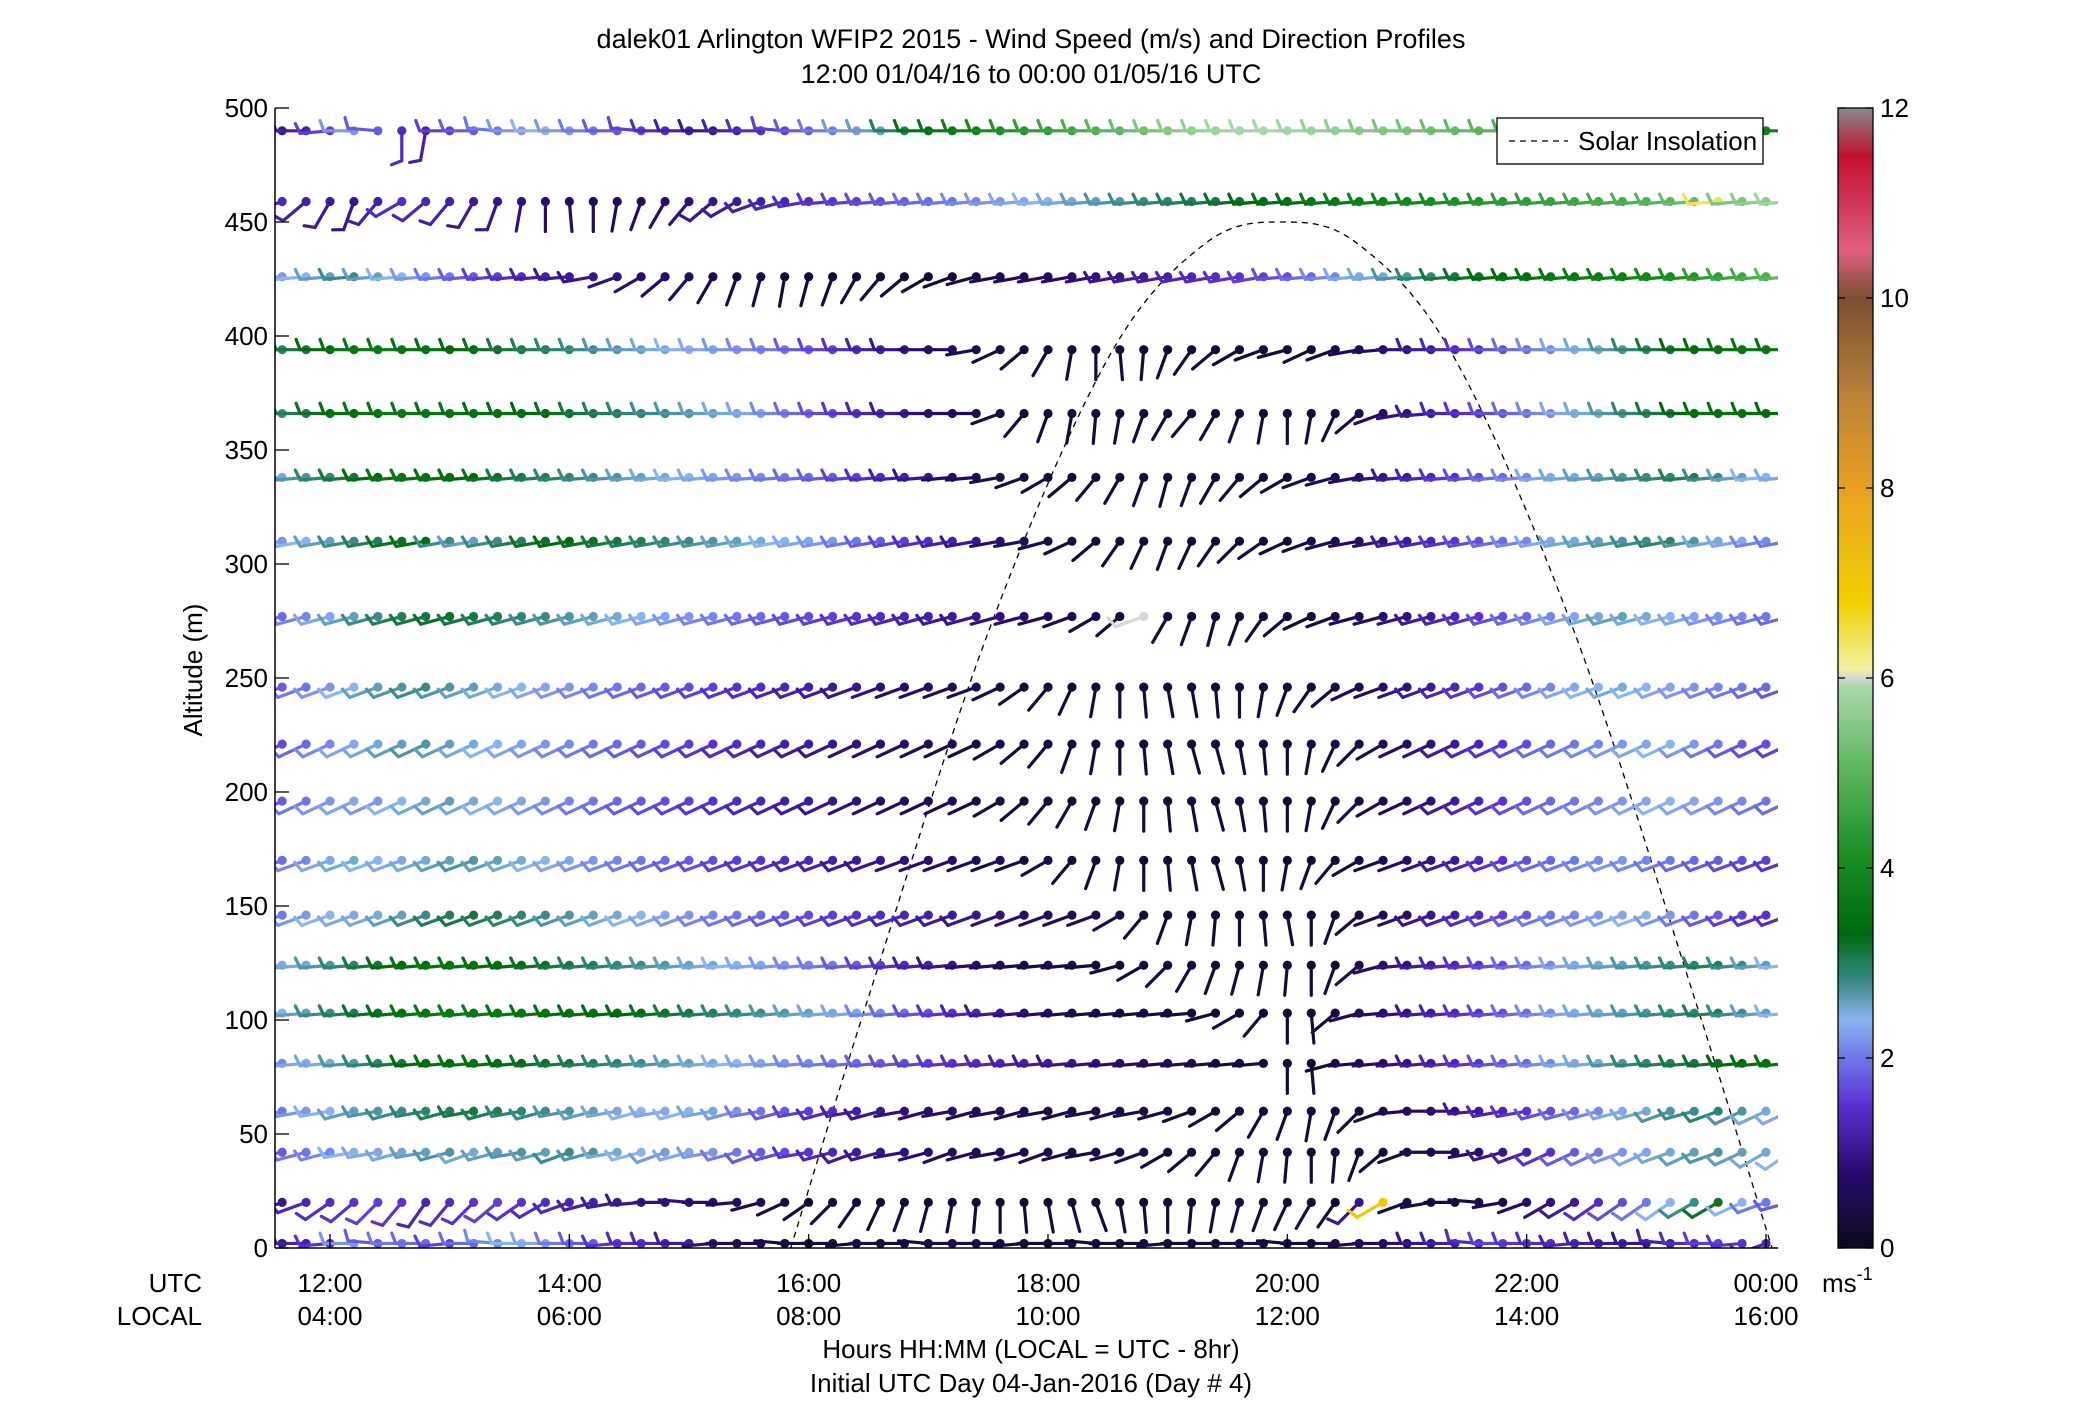 The width and height of the screenshot is (2099, 1425). I want to click on y-tick-label: 450, so click(246, 222).